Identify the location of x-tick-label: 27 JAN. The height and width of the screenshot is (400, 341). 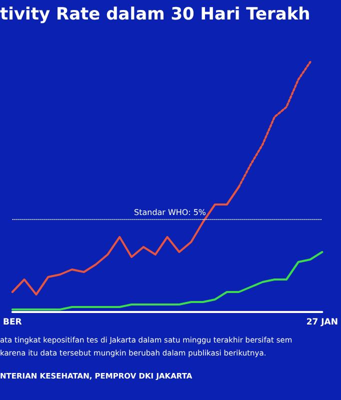
(322, 323).